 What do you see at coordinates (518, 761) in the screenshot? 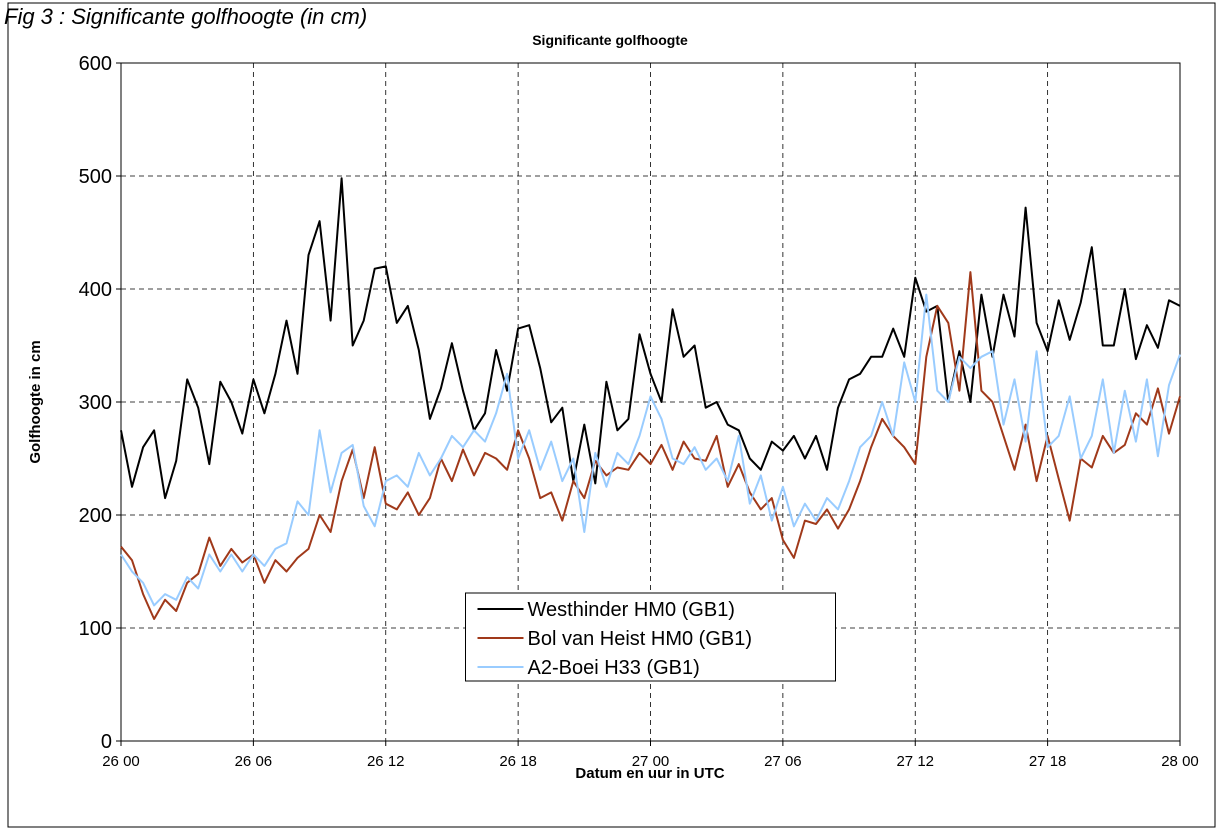
I see `x-tick-label: 26 18` at bounding box center [518, 761].